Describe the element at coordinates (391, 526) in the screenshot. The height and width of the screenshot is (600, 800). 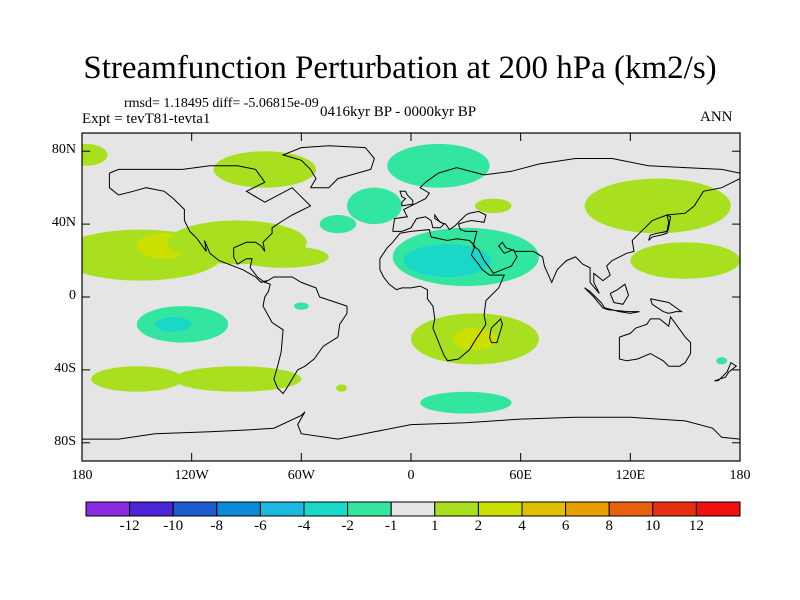
I see `colorbar-label: -1` at that location.